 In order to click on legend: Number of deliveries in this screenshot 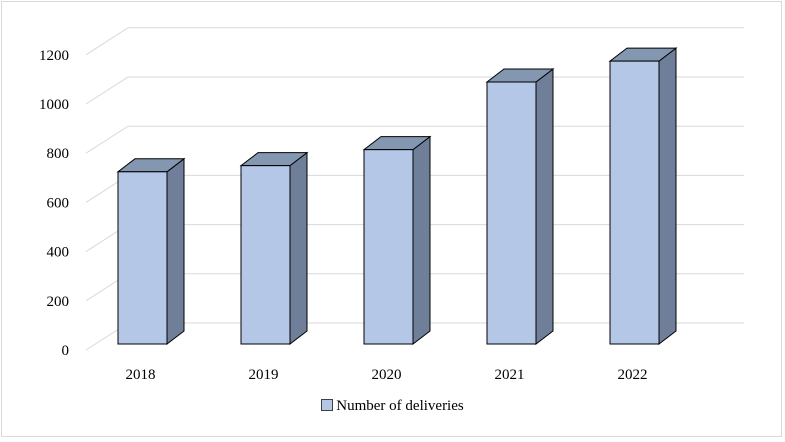, I will do `click(392, 406)`.